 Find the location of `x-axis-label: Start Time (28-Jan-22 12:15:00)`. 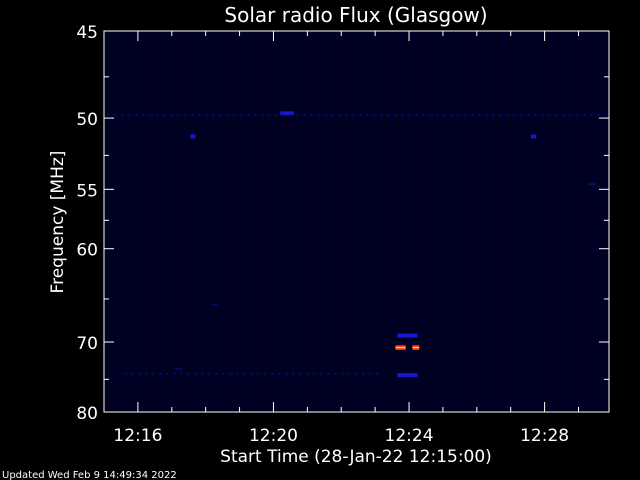

x-axis-label: Start Time (28-Jan-22 12:15:00) is located at coordinates (356, 457).